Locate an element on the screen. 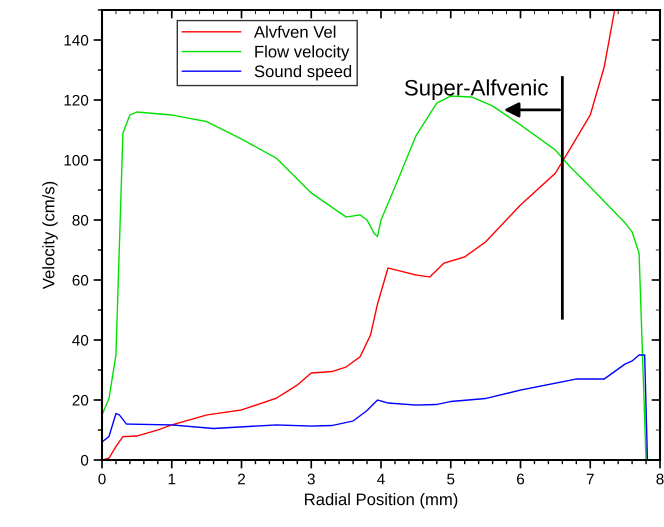 This screenshot has height=527, width=664. y-axis-title: Velocity (cm/s) is located at coordinates (50, 236).